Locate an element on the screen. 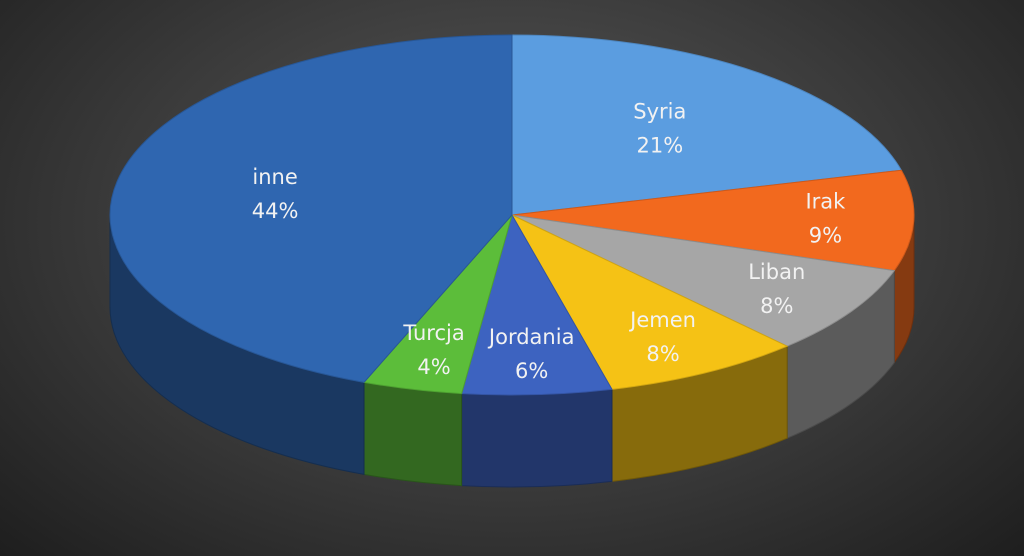 The height and width of the screenshot is (560, 1024). slice-category-label: inne is located at coordinates (274, 177).